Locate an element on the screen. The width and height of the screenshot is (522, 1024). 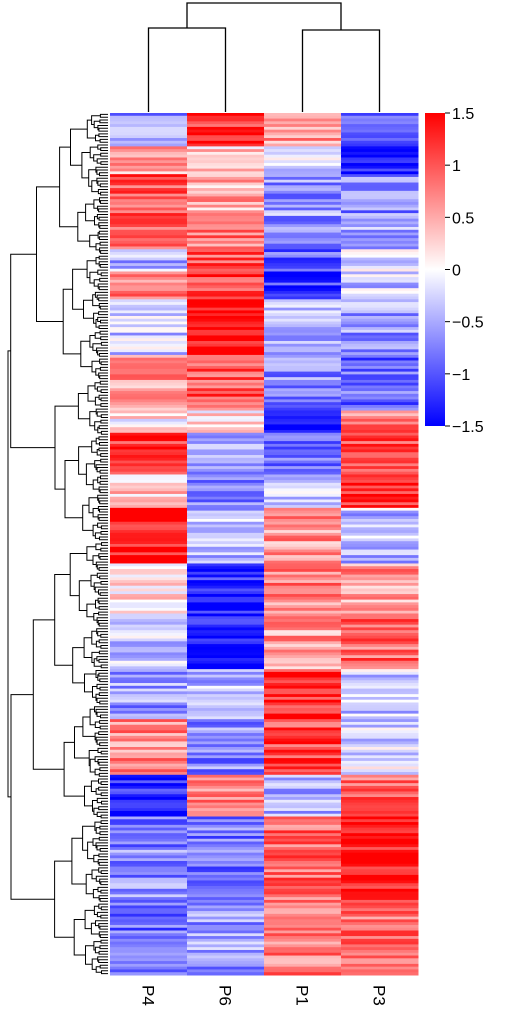
column-dendrogram-branch is located at coordinates (264, 16).